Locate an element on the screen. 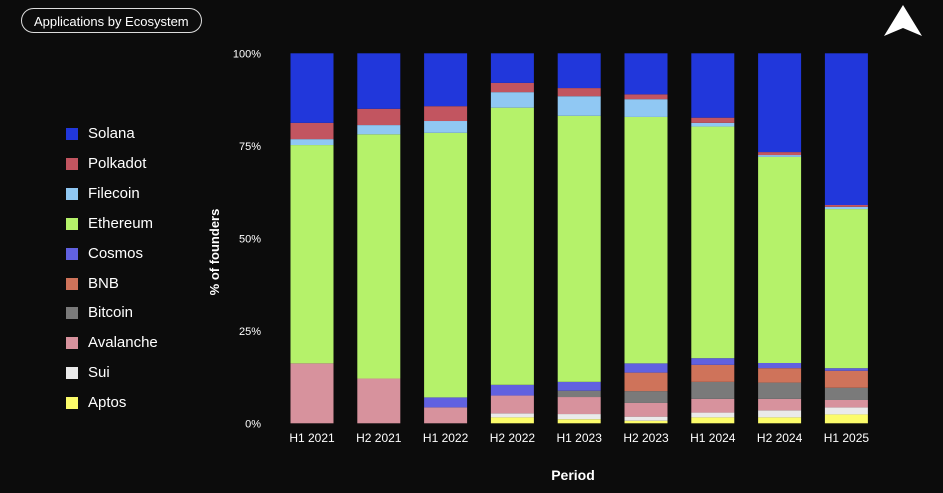 Image resolution: width=943 pixels, height=493 pixels. triangle-logo-icon is located at coordinates (903, 20).